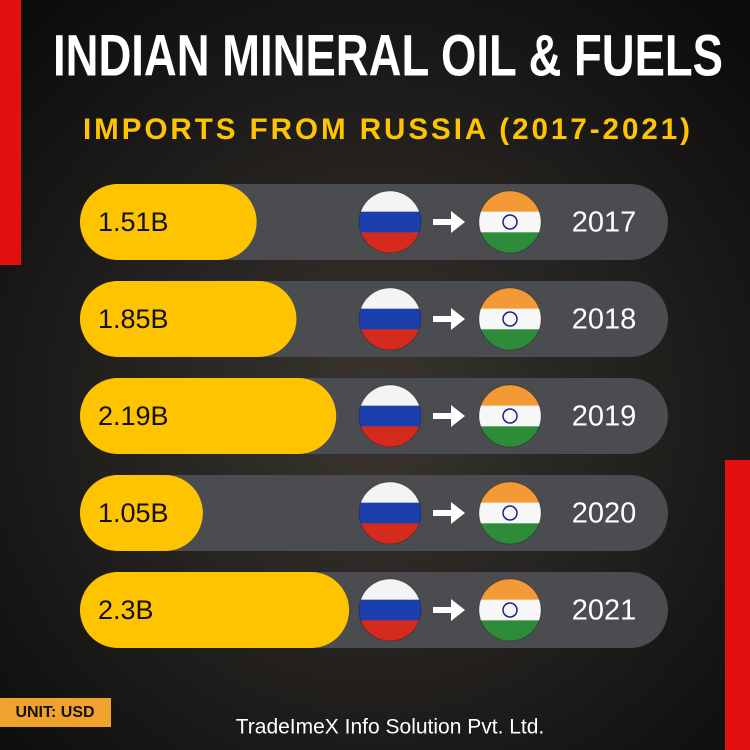 This screenshot has height=750, width=750. What do you see at coordinates (133, 416) in the screenshot?
I see `value-label: 2.19B` at bounding box center [133, 416].